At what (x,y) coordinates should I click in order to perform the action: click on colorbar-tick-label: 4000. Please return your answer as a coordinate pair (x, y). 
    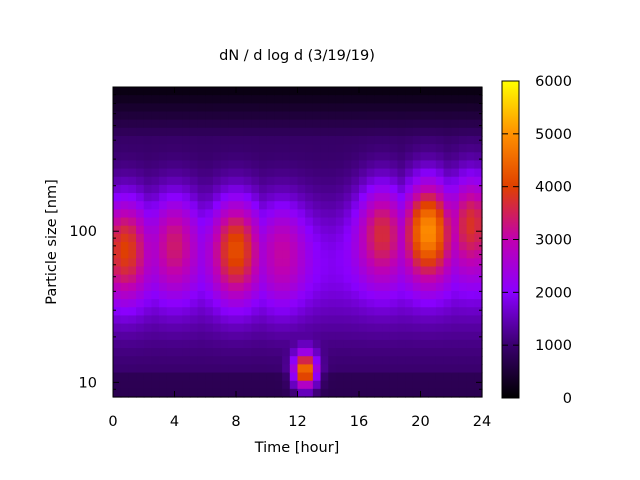
    Looking at the image, I should click on (553, 188).